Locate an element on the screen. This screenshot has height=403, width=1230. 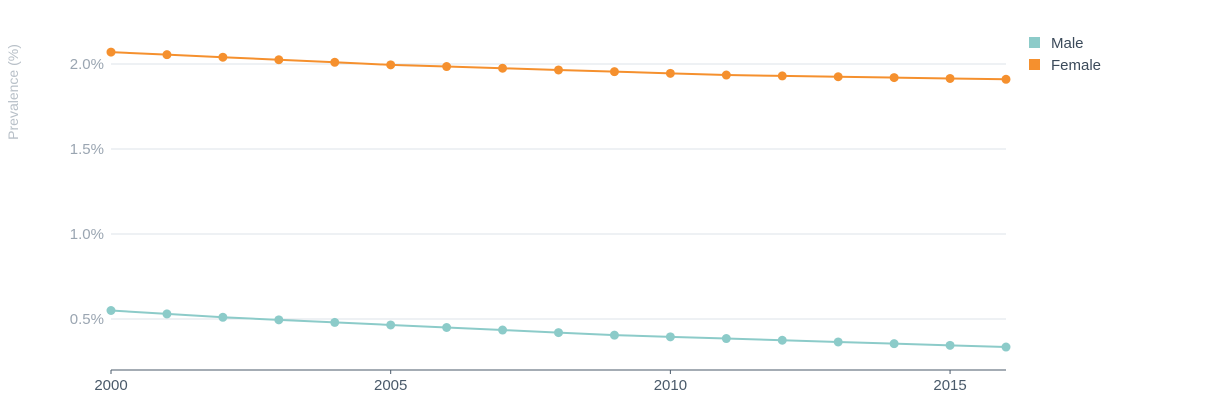
series-male is located at coordinates (558, 329).